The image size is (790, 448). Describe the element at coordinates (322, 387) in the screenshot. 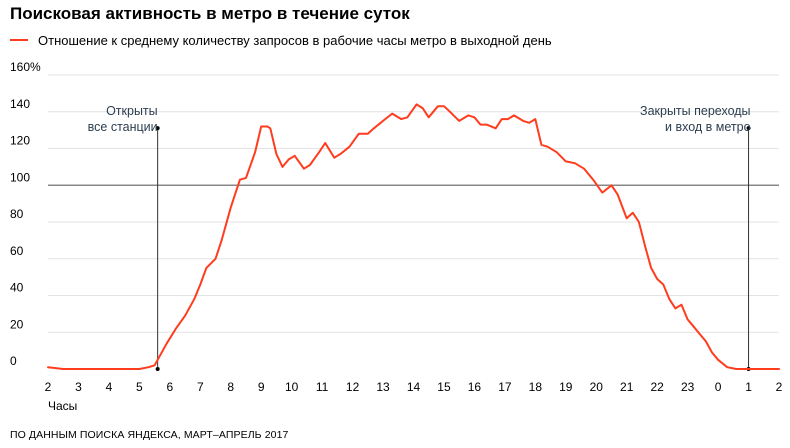

I see `x-tick-label: 11` at that location.